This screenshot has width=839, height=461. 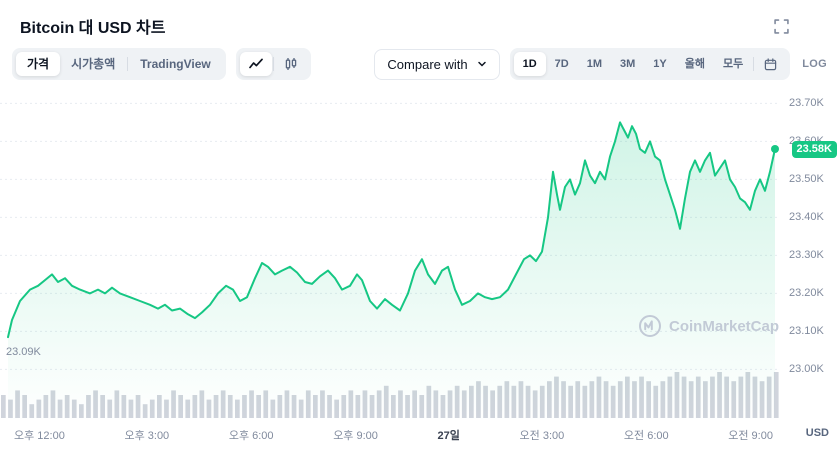 I want to click on chevron-down-icon, so click(x=481, y=64).